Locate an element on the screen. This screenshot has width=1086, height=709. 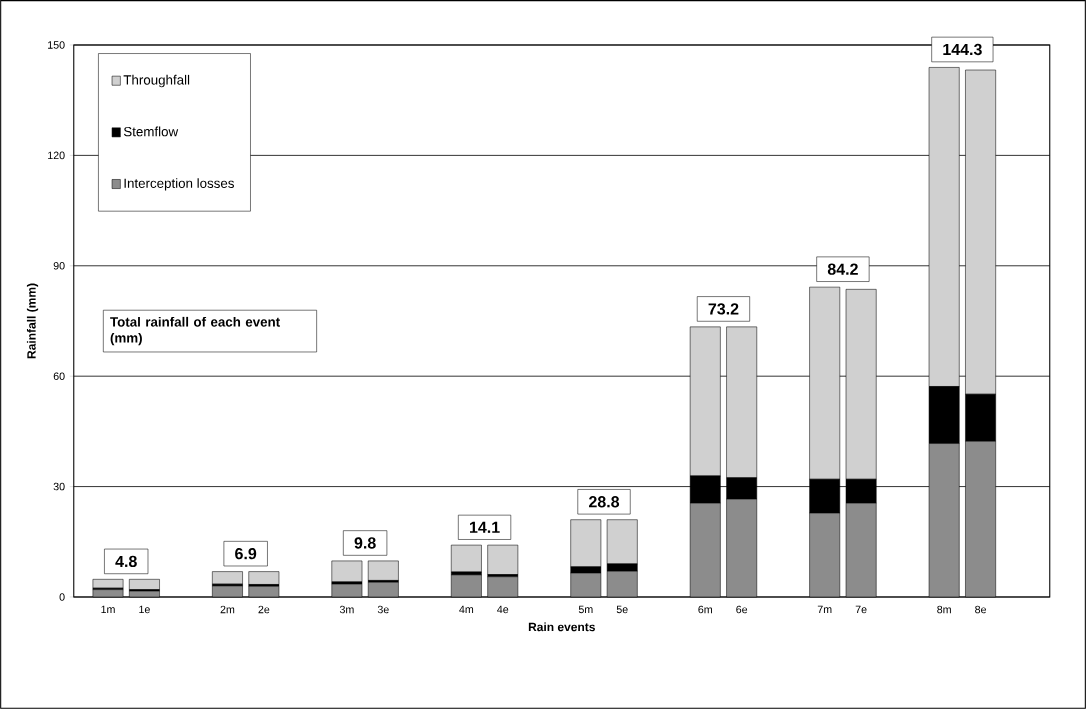
x-tick-label: 6m is located at coordinates (705, 609).